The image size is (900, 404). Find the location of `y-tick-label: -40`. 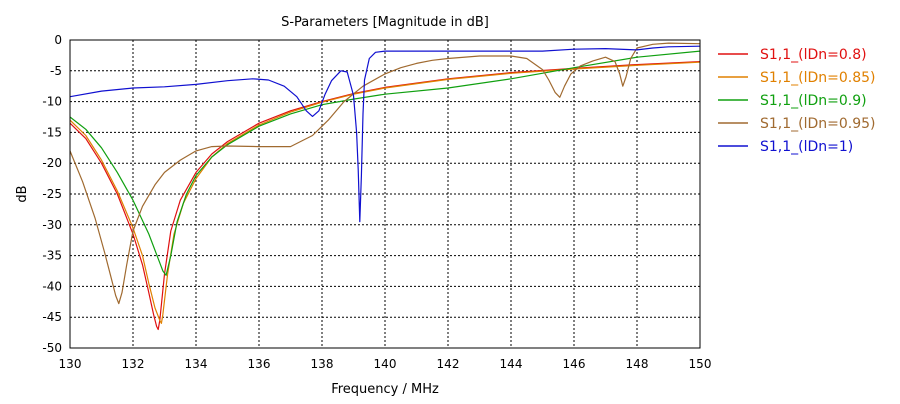

y-tick-label: -40 is located at coordinates (52, 286).